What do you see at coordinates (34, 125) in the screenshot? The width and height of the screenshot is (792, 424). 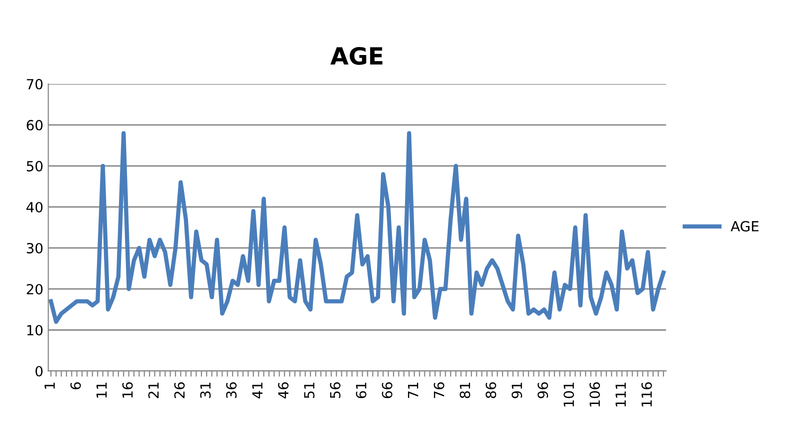 I see `y-tick-label: 60` at bounding box center [34, 125].